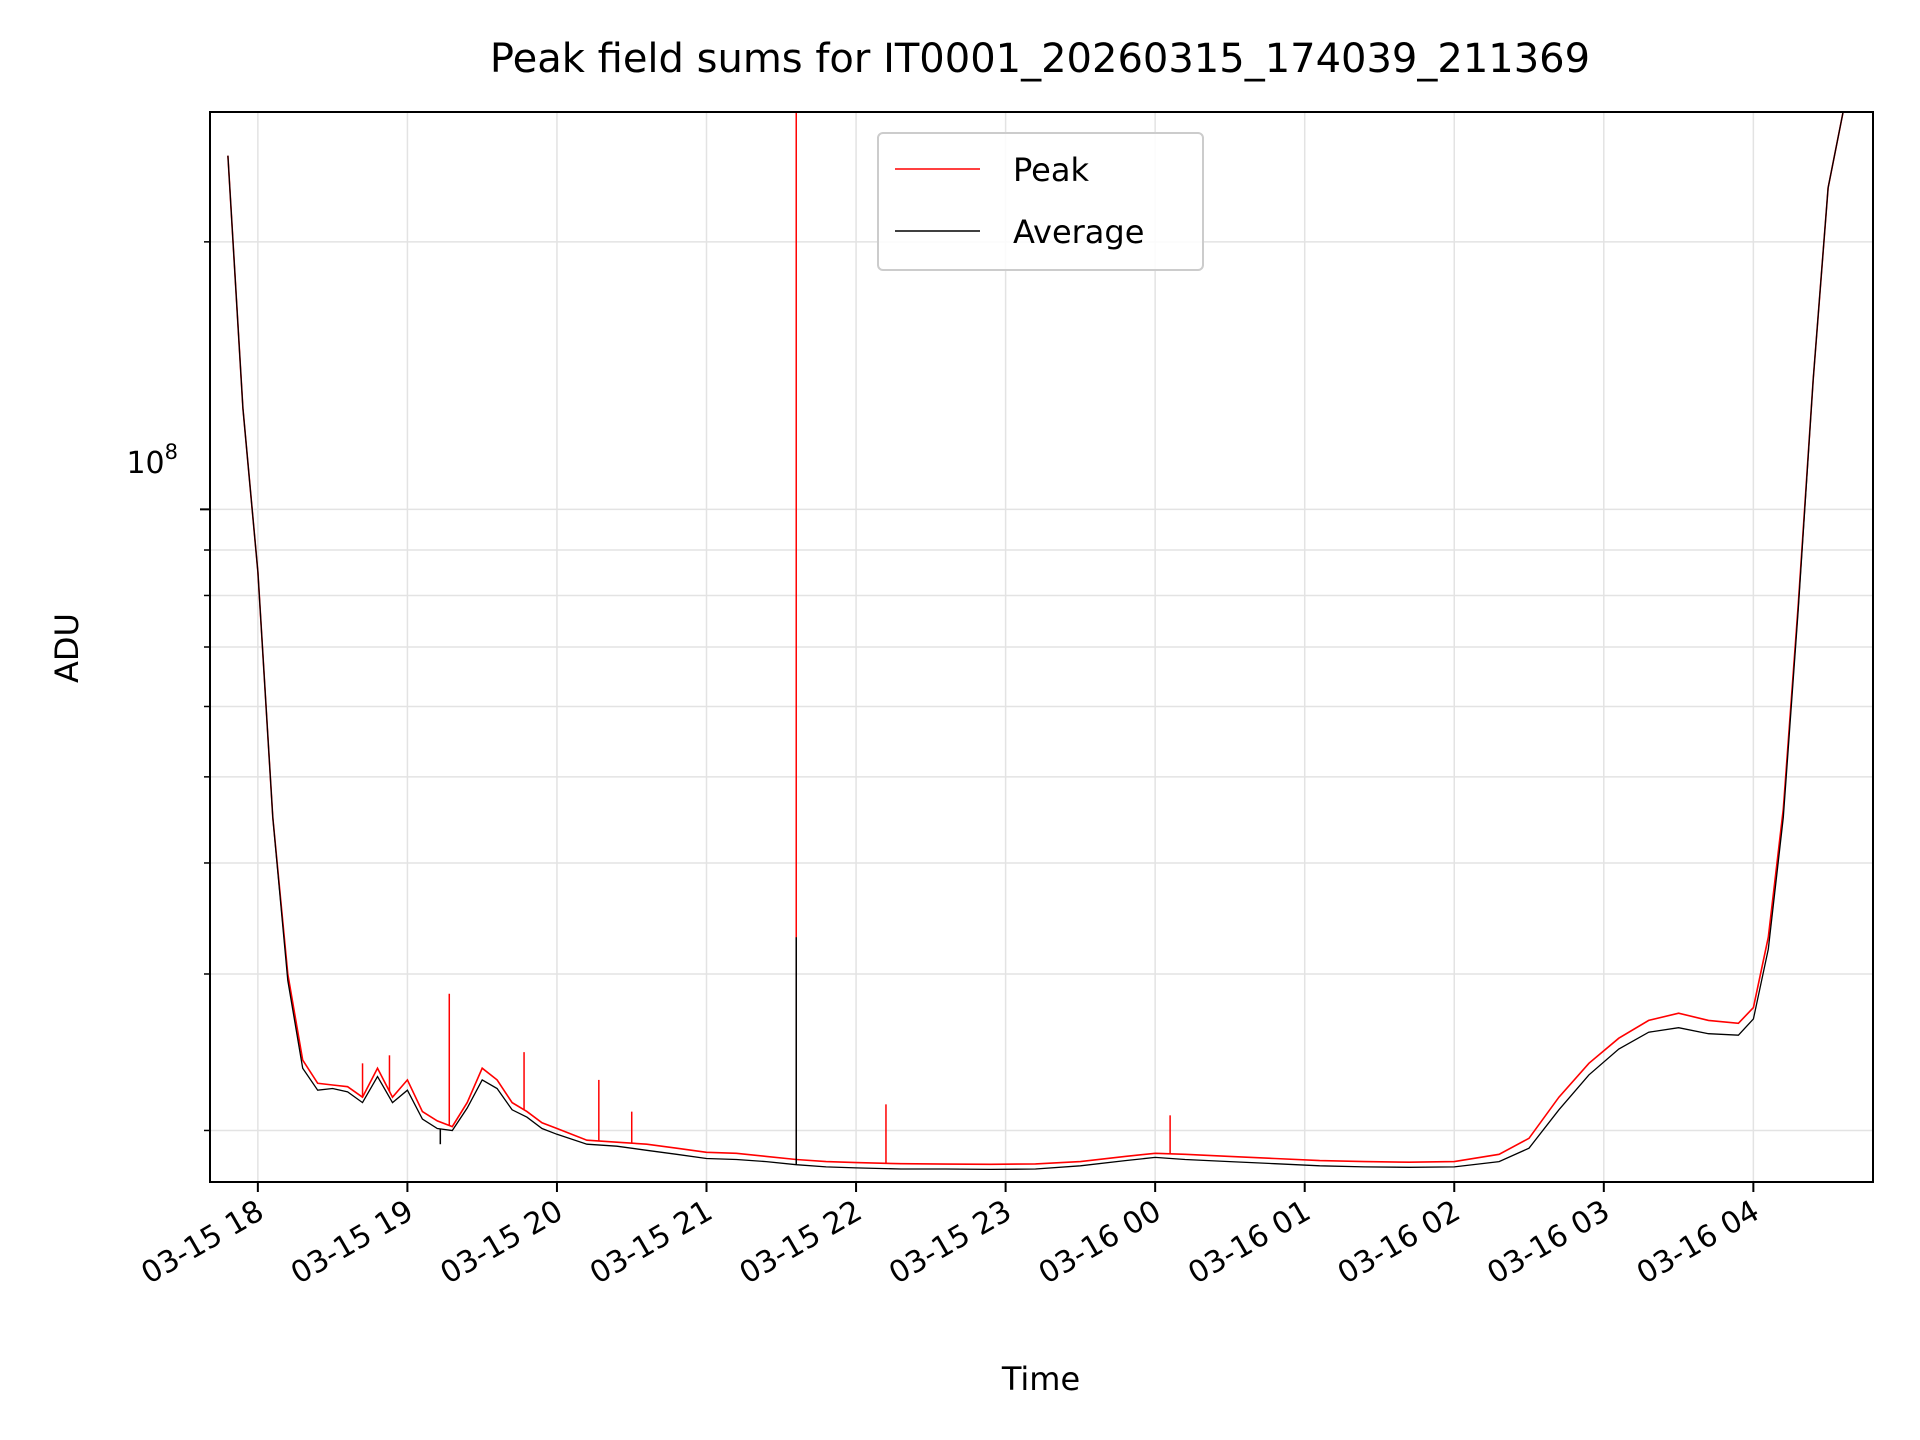  What do you see at coordinates (67, 648) in the screenshot?
I see `y-axis-label: ADU` at bounding box center [67, 648].